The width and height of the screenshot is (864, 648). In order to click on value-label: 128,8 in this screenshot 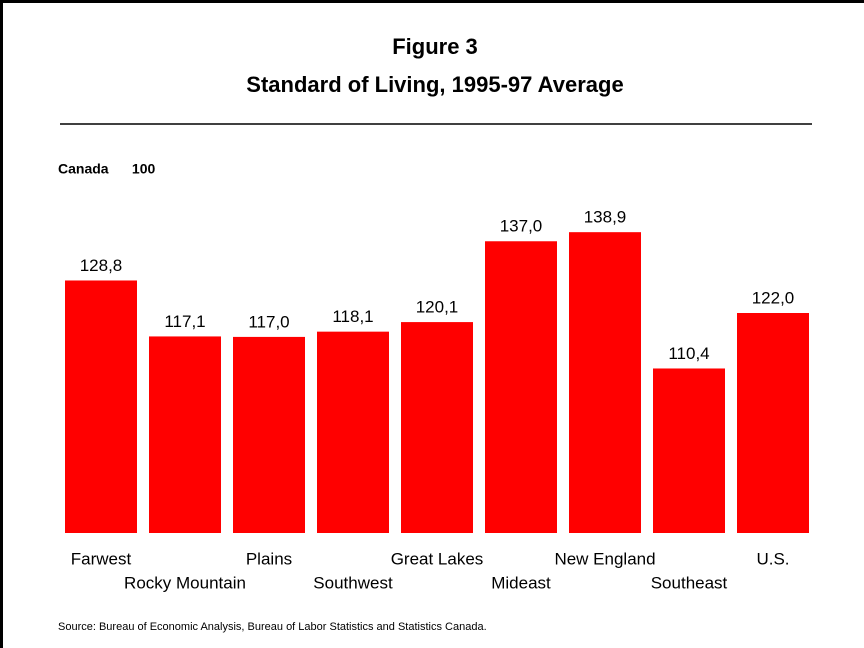, I will do `click(101, 265)`.